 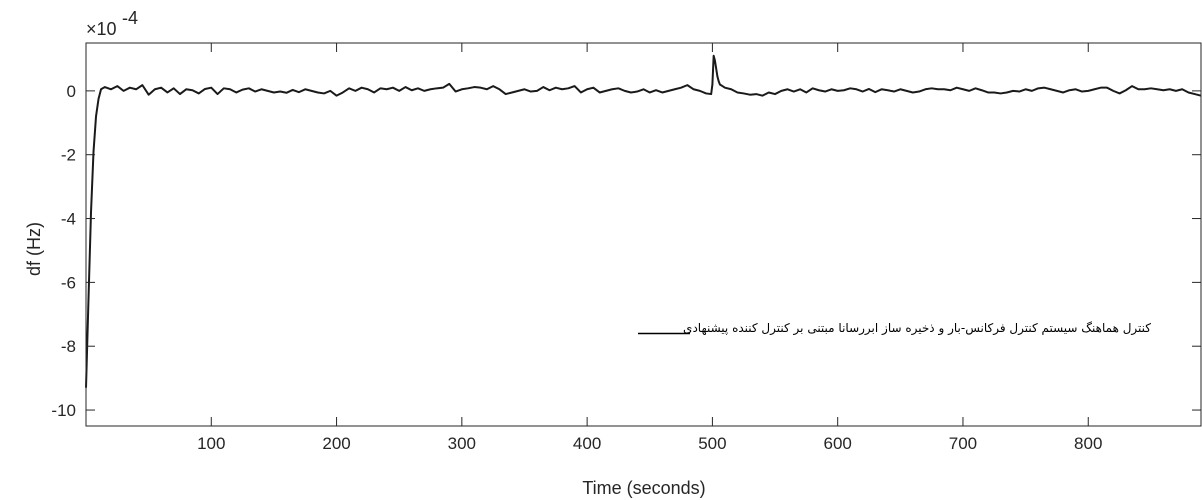 What do you see at coordinates (462, 443) in the screenshot?
I see `x-tick-label: 300` at bounding box center [462, 443].